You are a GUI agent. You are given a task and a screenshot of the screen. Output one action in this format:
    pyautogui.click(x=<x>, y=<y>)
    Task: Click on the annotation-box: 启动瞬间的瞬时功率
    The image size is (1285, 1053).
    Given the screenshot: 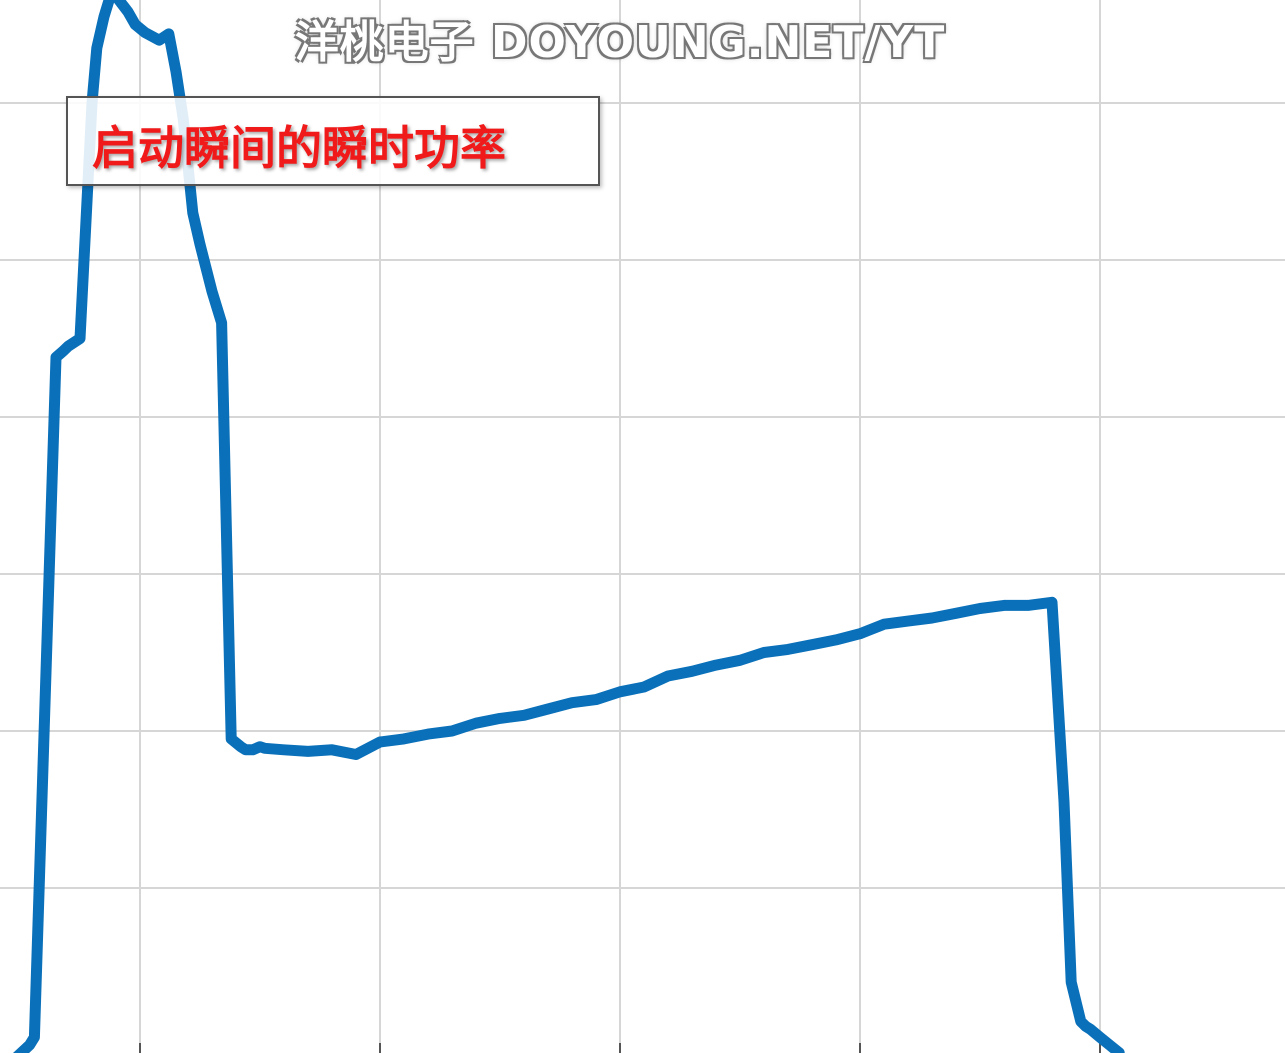 What is the action you would take?
    pyautogui.click(x=333, y=141)
    